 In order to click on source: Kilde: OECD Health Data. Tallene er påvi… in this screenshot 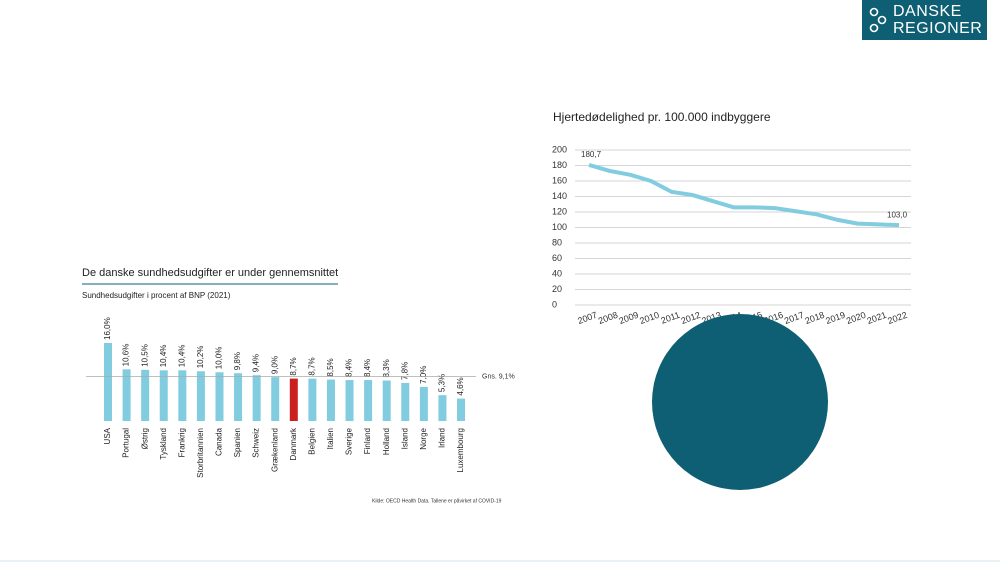, I will do `click(437, 500)`.